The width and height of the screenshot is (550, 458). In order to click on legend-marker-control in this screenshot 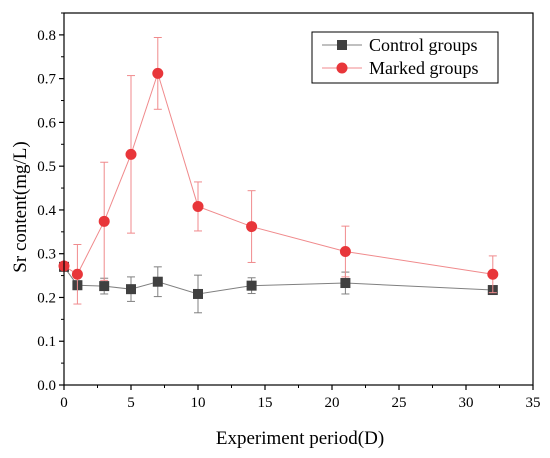, I will do `click(342, 45)`.